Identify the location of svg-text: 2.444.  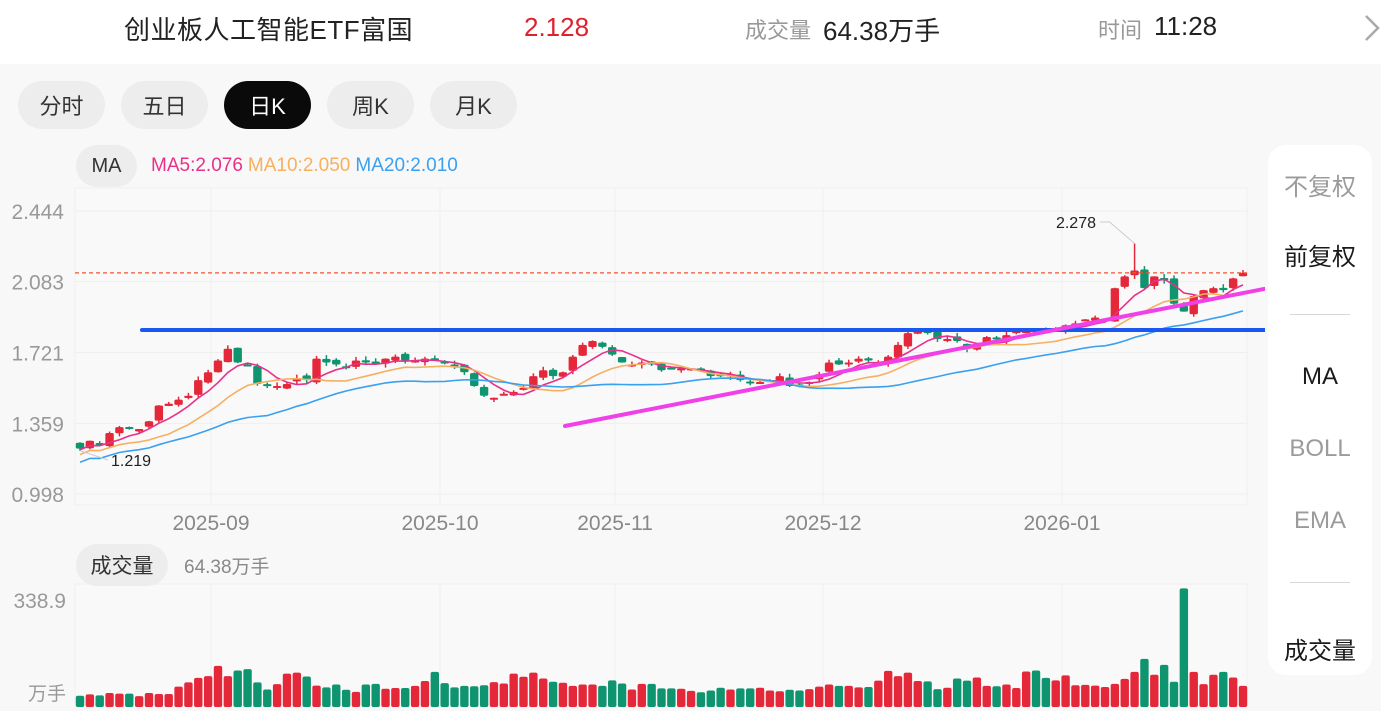
(37, 212).